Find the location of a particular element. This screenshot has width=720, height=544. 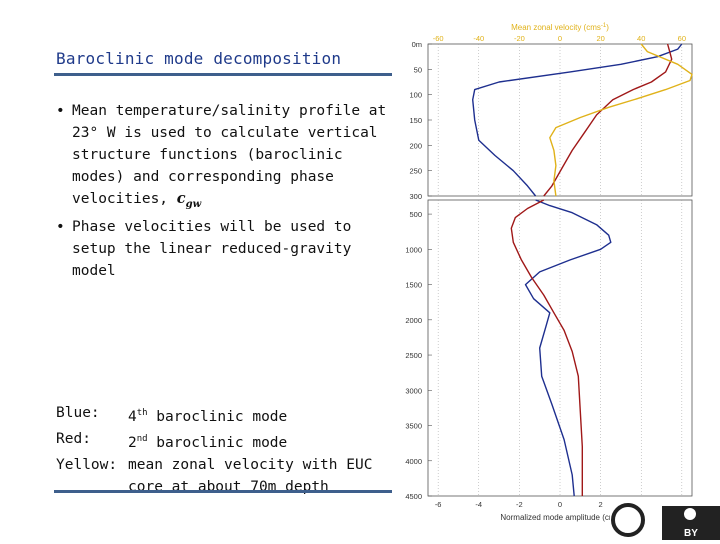

top-tick-label: 40 is located at coordinates (641, 38).